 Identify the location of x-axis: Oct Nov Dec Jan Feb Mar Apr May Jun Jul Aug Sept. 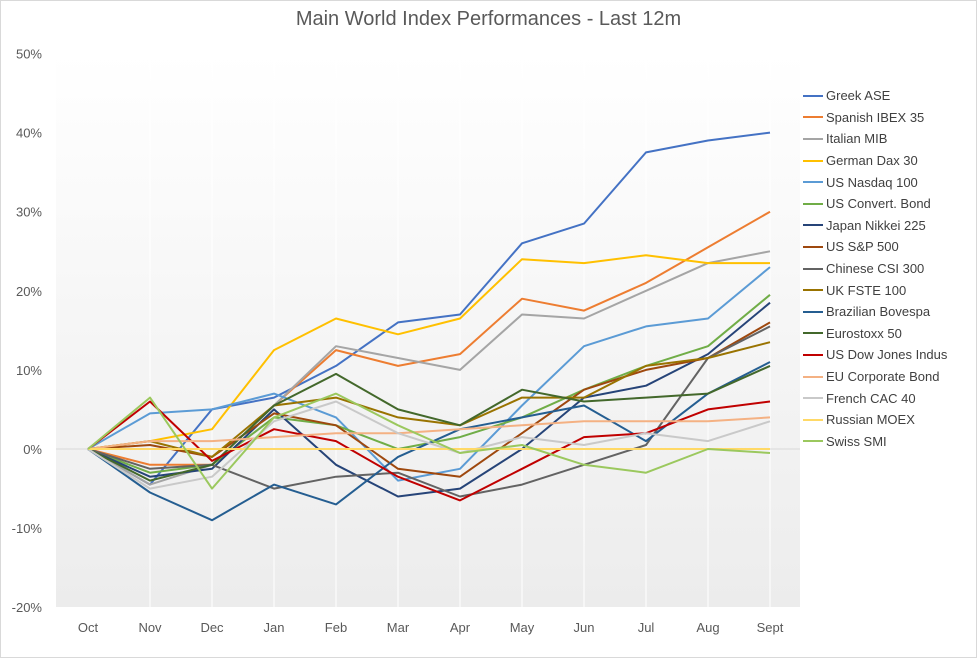
(431, 627).